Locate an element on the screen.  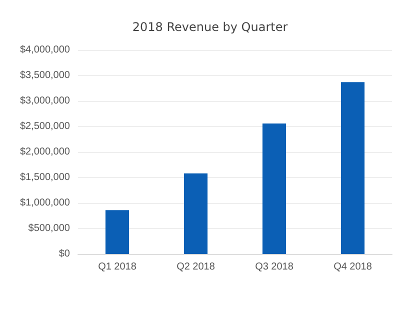
y-tick-label: $3,500,000 is located at coordinates (45, 75).